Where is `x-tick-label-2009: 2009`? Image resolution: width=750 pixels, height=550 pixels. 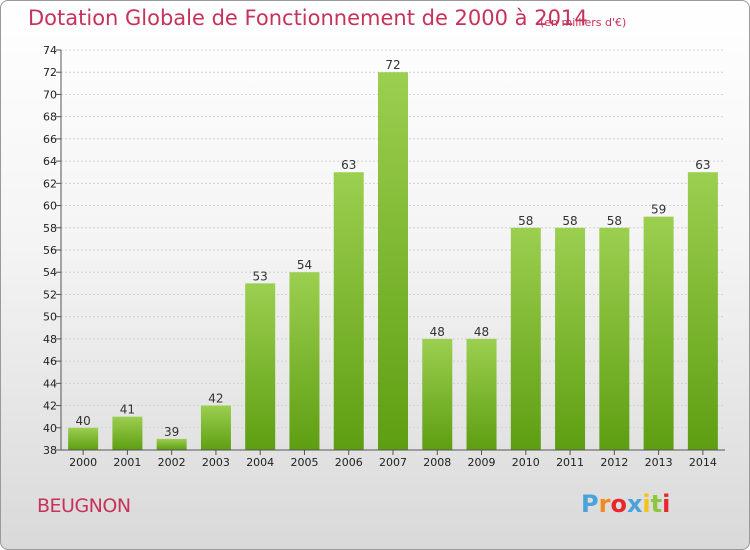 x-tick-label-2009: 2009 is located at coordinates (482, 462).